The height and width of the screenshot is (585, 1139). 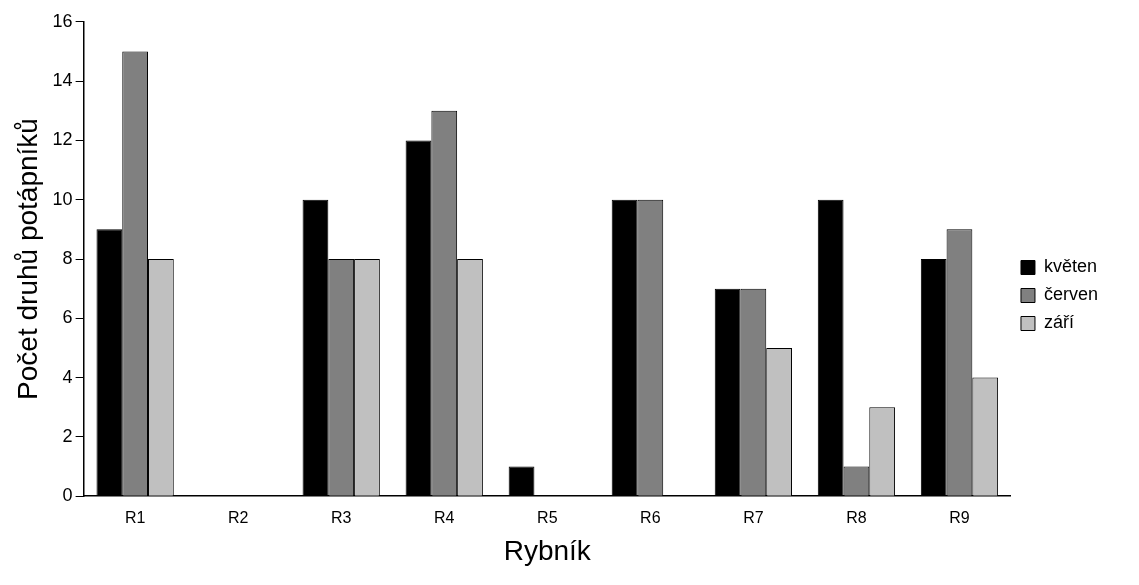 I want to click on x-tick-label: R5, so click(x=547, y=518).